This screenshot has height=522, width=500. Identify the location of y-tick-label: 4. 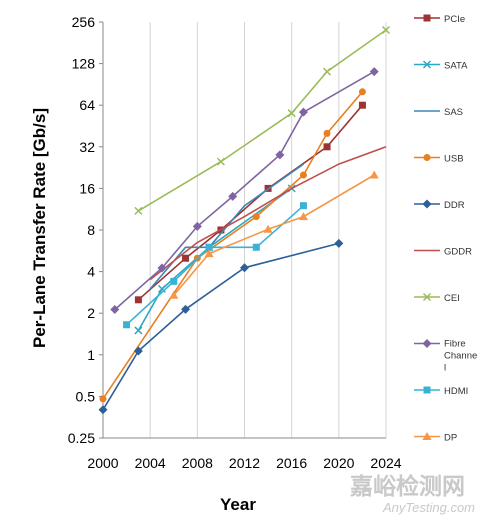
(91, 272).